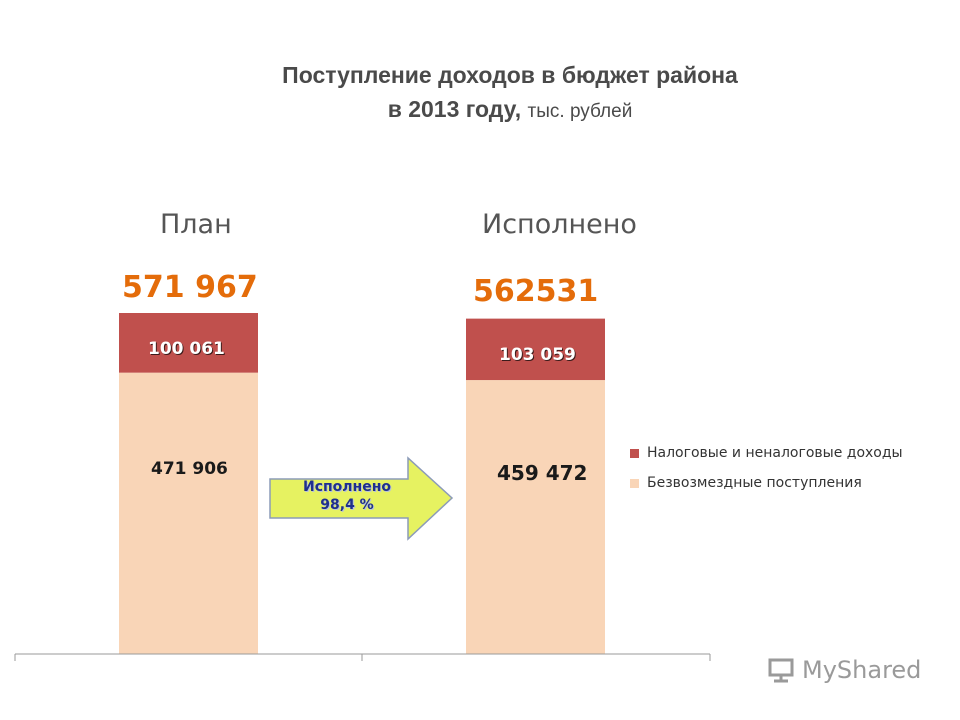 The width and height of the screenshot is (960, 720). I want to click on bar-executed-tax, so click(535, 349).